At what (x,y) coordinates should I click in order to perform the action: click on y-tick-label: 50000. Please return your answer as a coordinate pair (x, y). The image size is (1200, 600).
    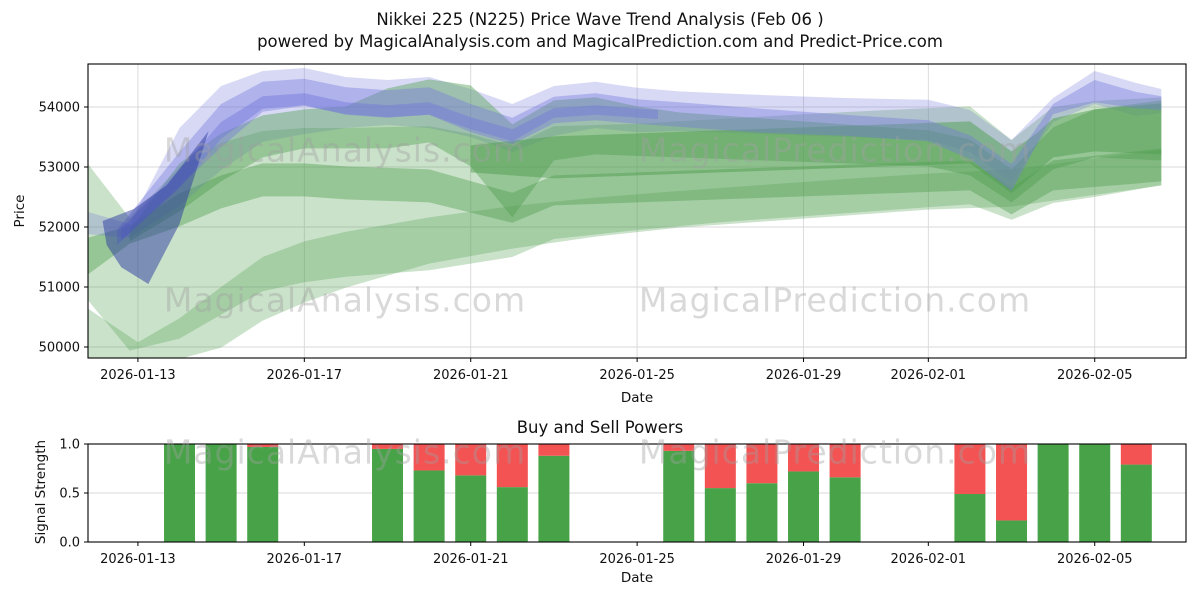
    Looking at the image, I should click on (59, 348).